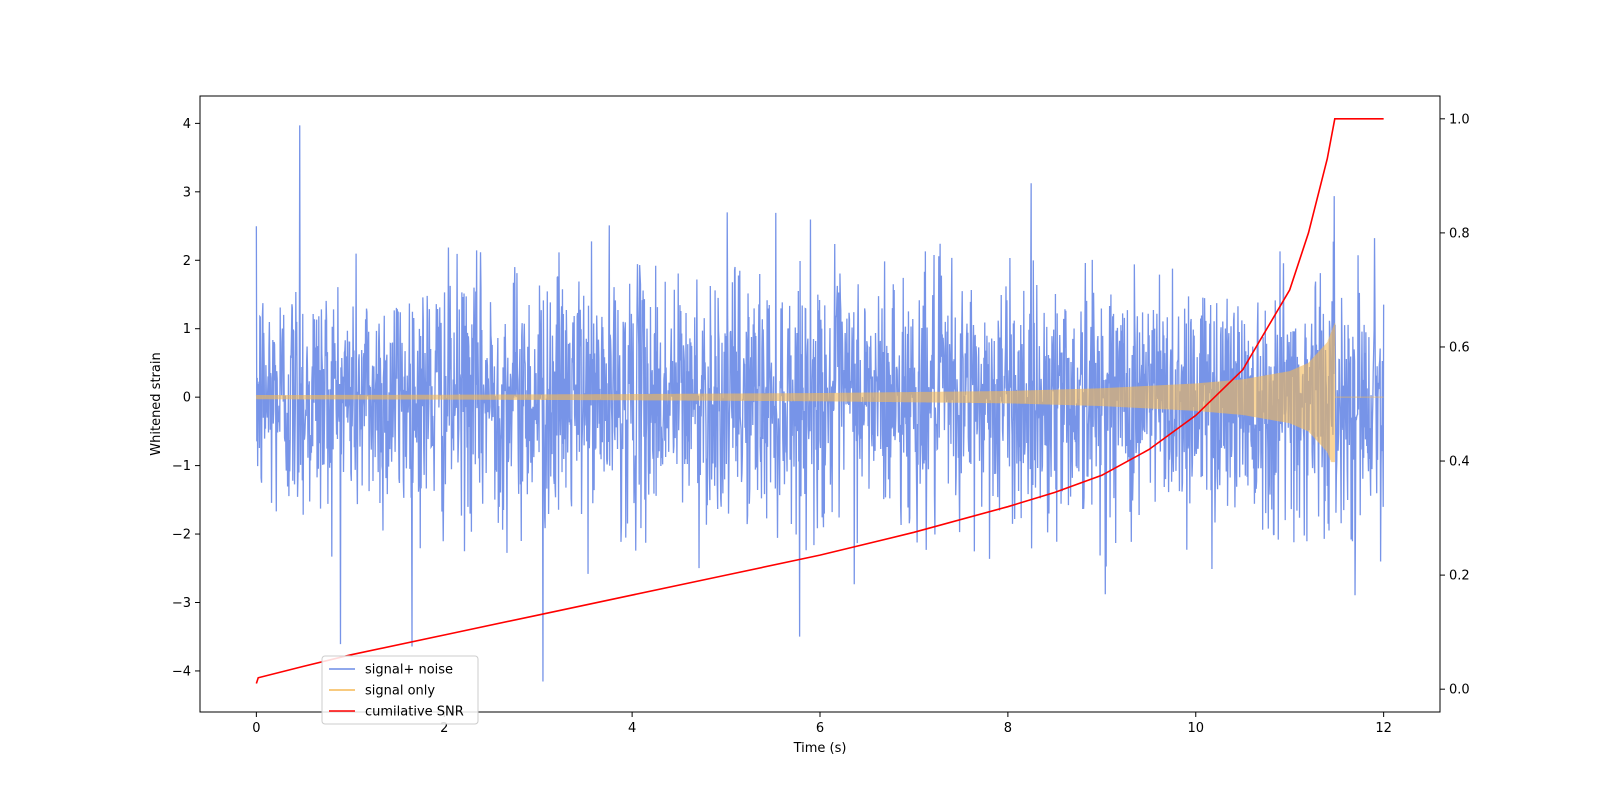  What do you see at coordinates (1459, 119) in the screenshot?
I see `y2-tick-label: 1.0` at bounding box center [1459, 119].